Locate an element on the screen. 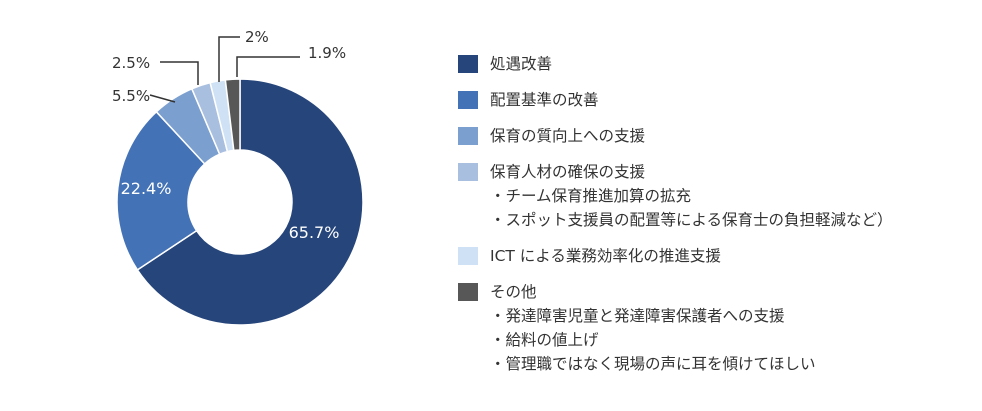  legend-sub-item: ・チーム保育推進加算の拡充 is located at coordinates (591, 196).